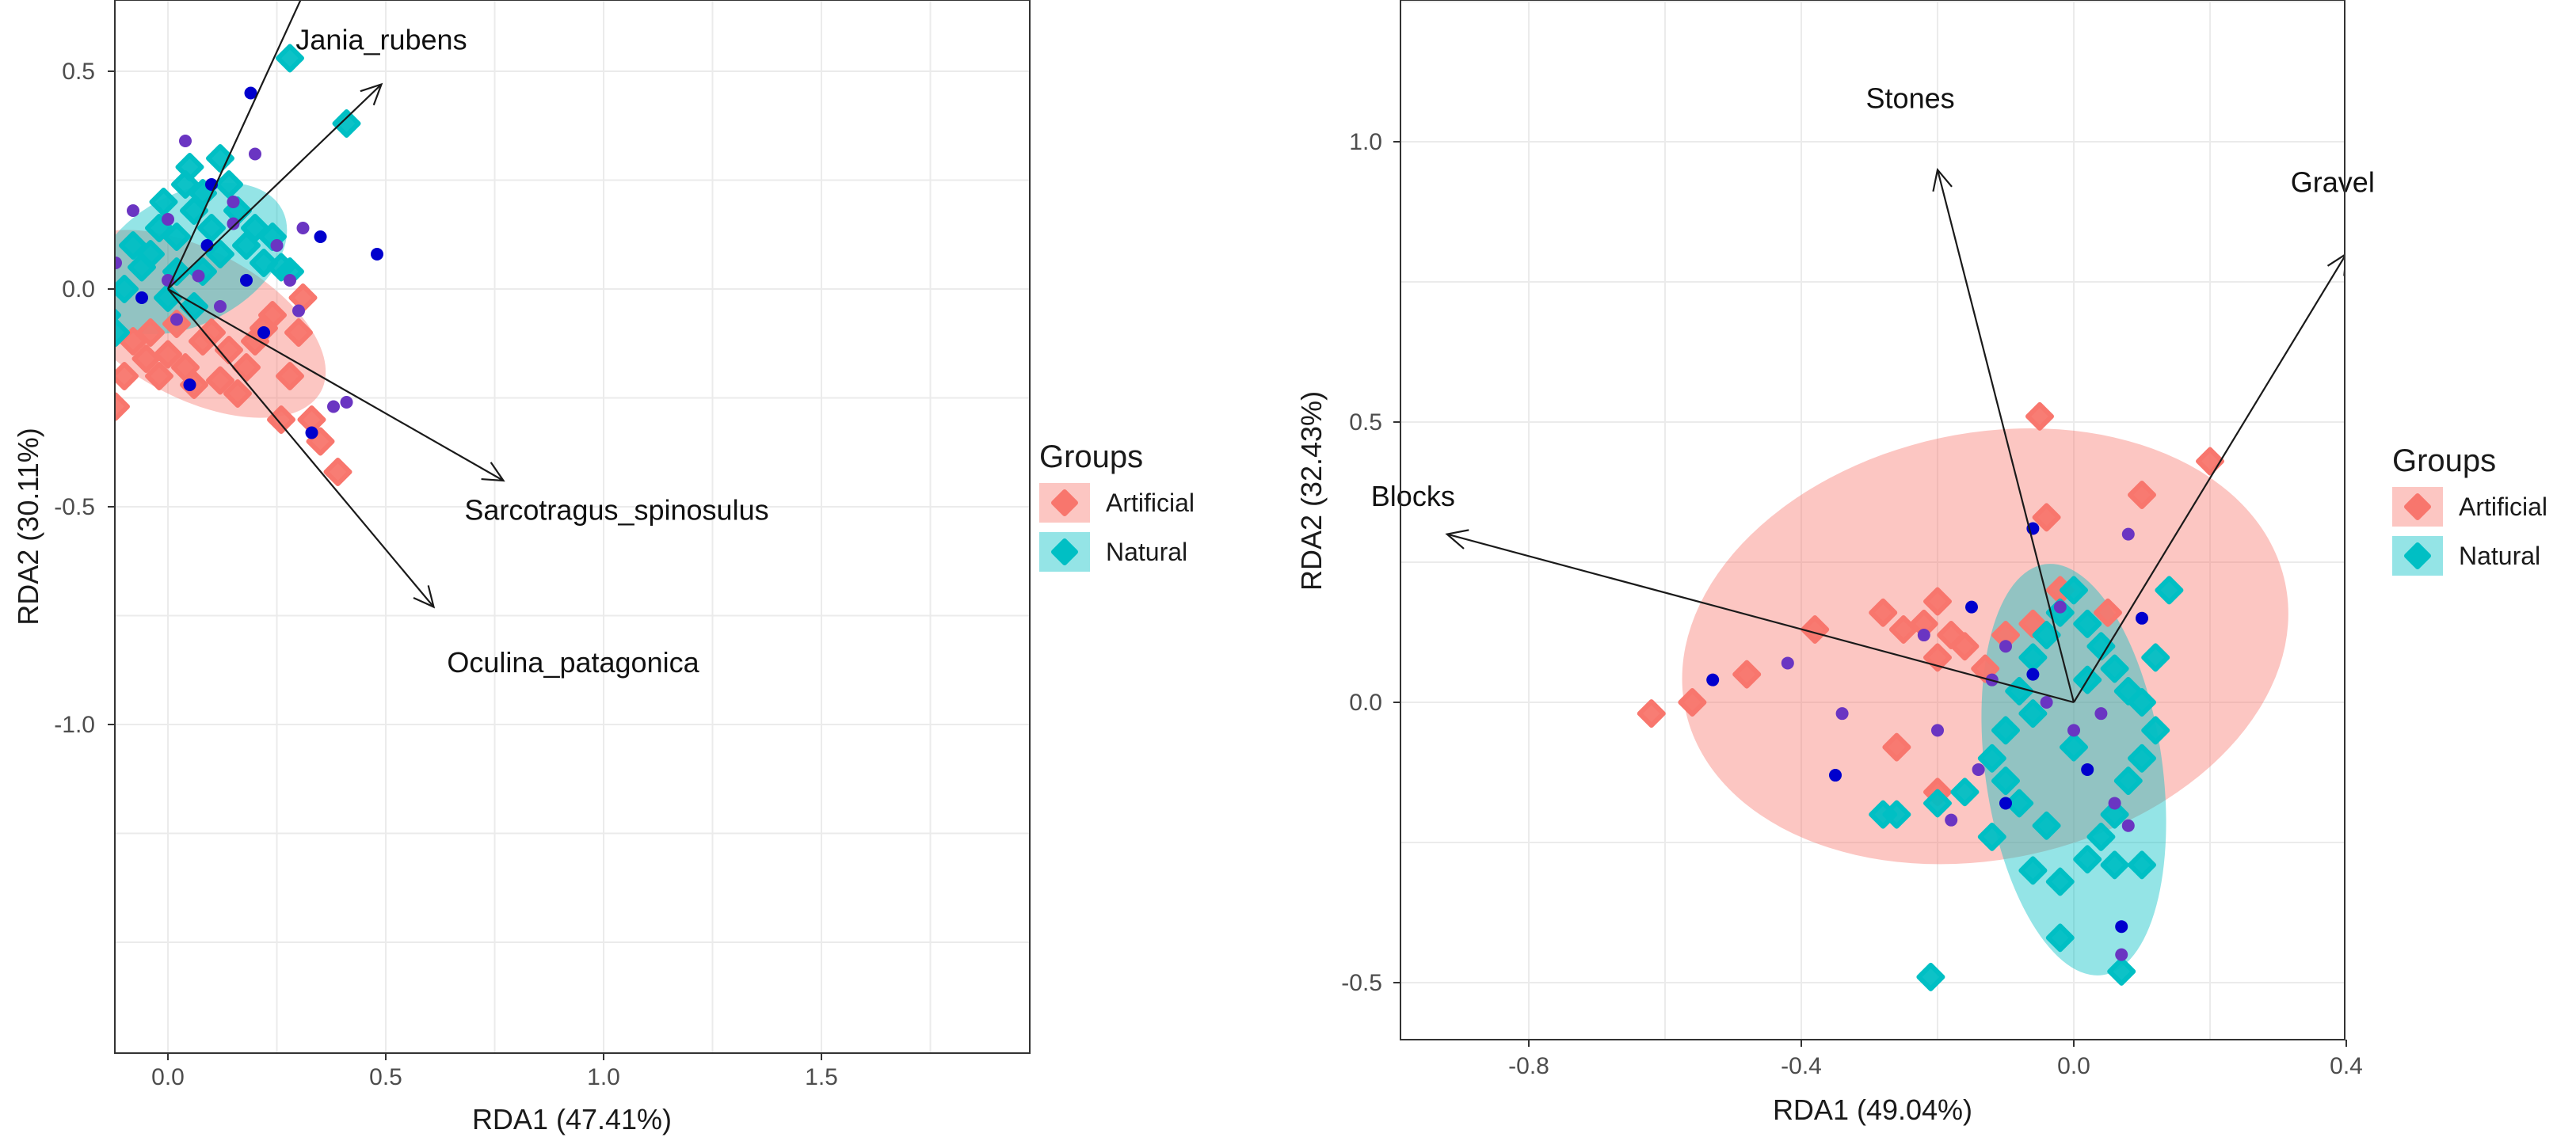 Image resolution: width=2576 pixels, height=1141 pixels. Describe the element at coordinates (386, 1077) in the screenshot. I see `x-tick-label: 0.5` at that location.